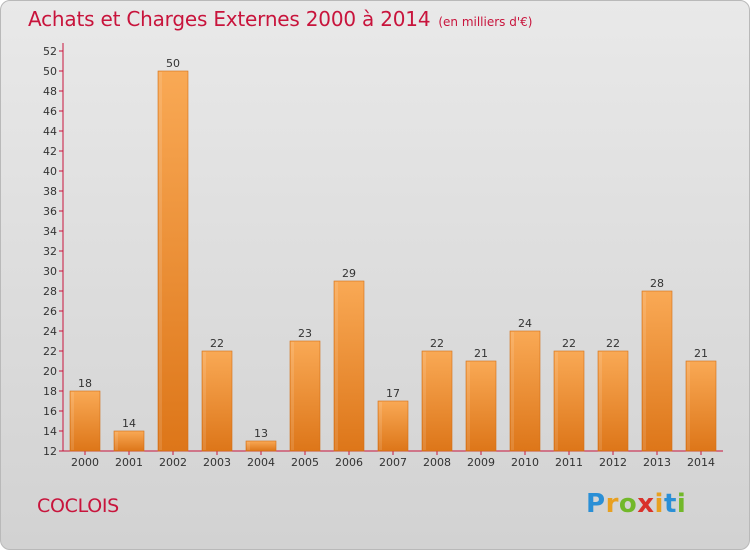 Image resolution: width=750 pixels, height=550 pixels. What do you see at coordinates (349, 273) in the screenshot?
I see `data-label: 29` at bounding box center [349, 273].